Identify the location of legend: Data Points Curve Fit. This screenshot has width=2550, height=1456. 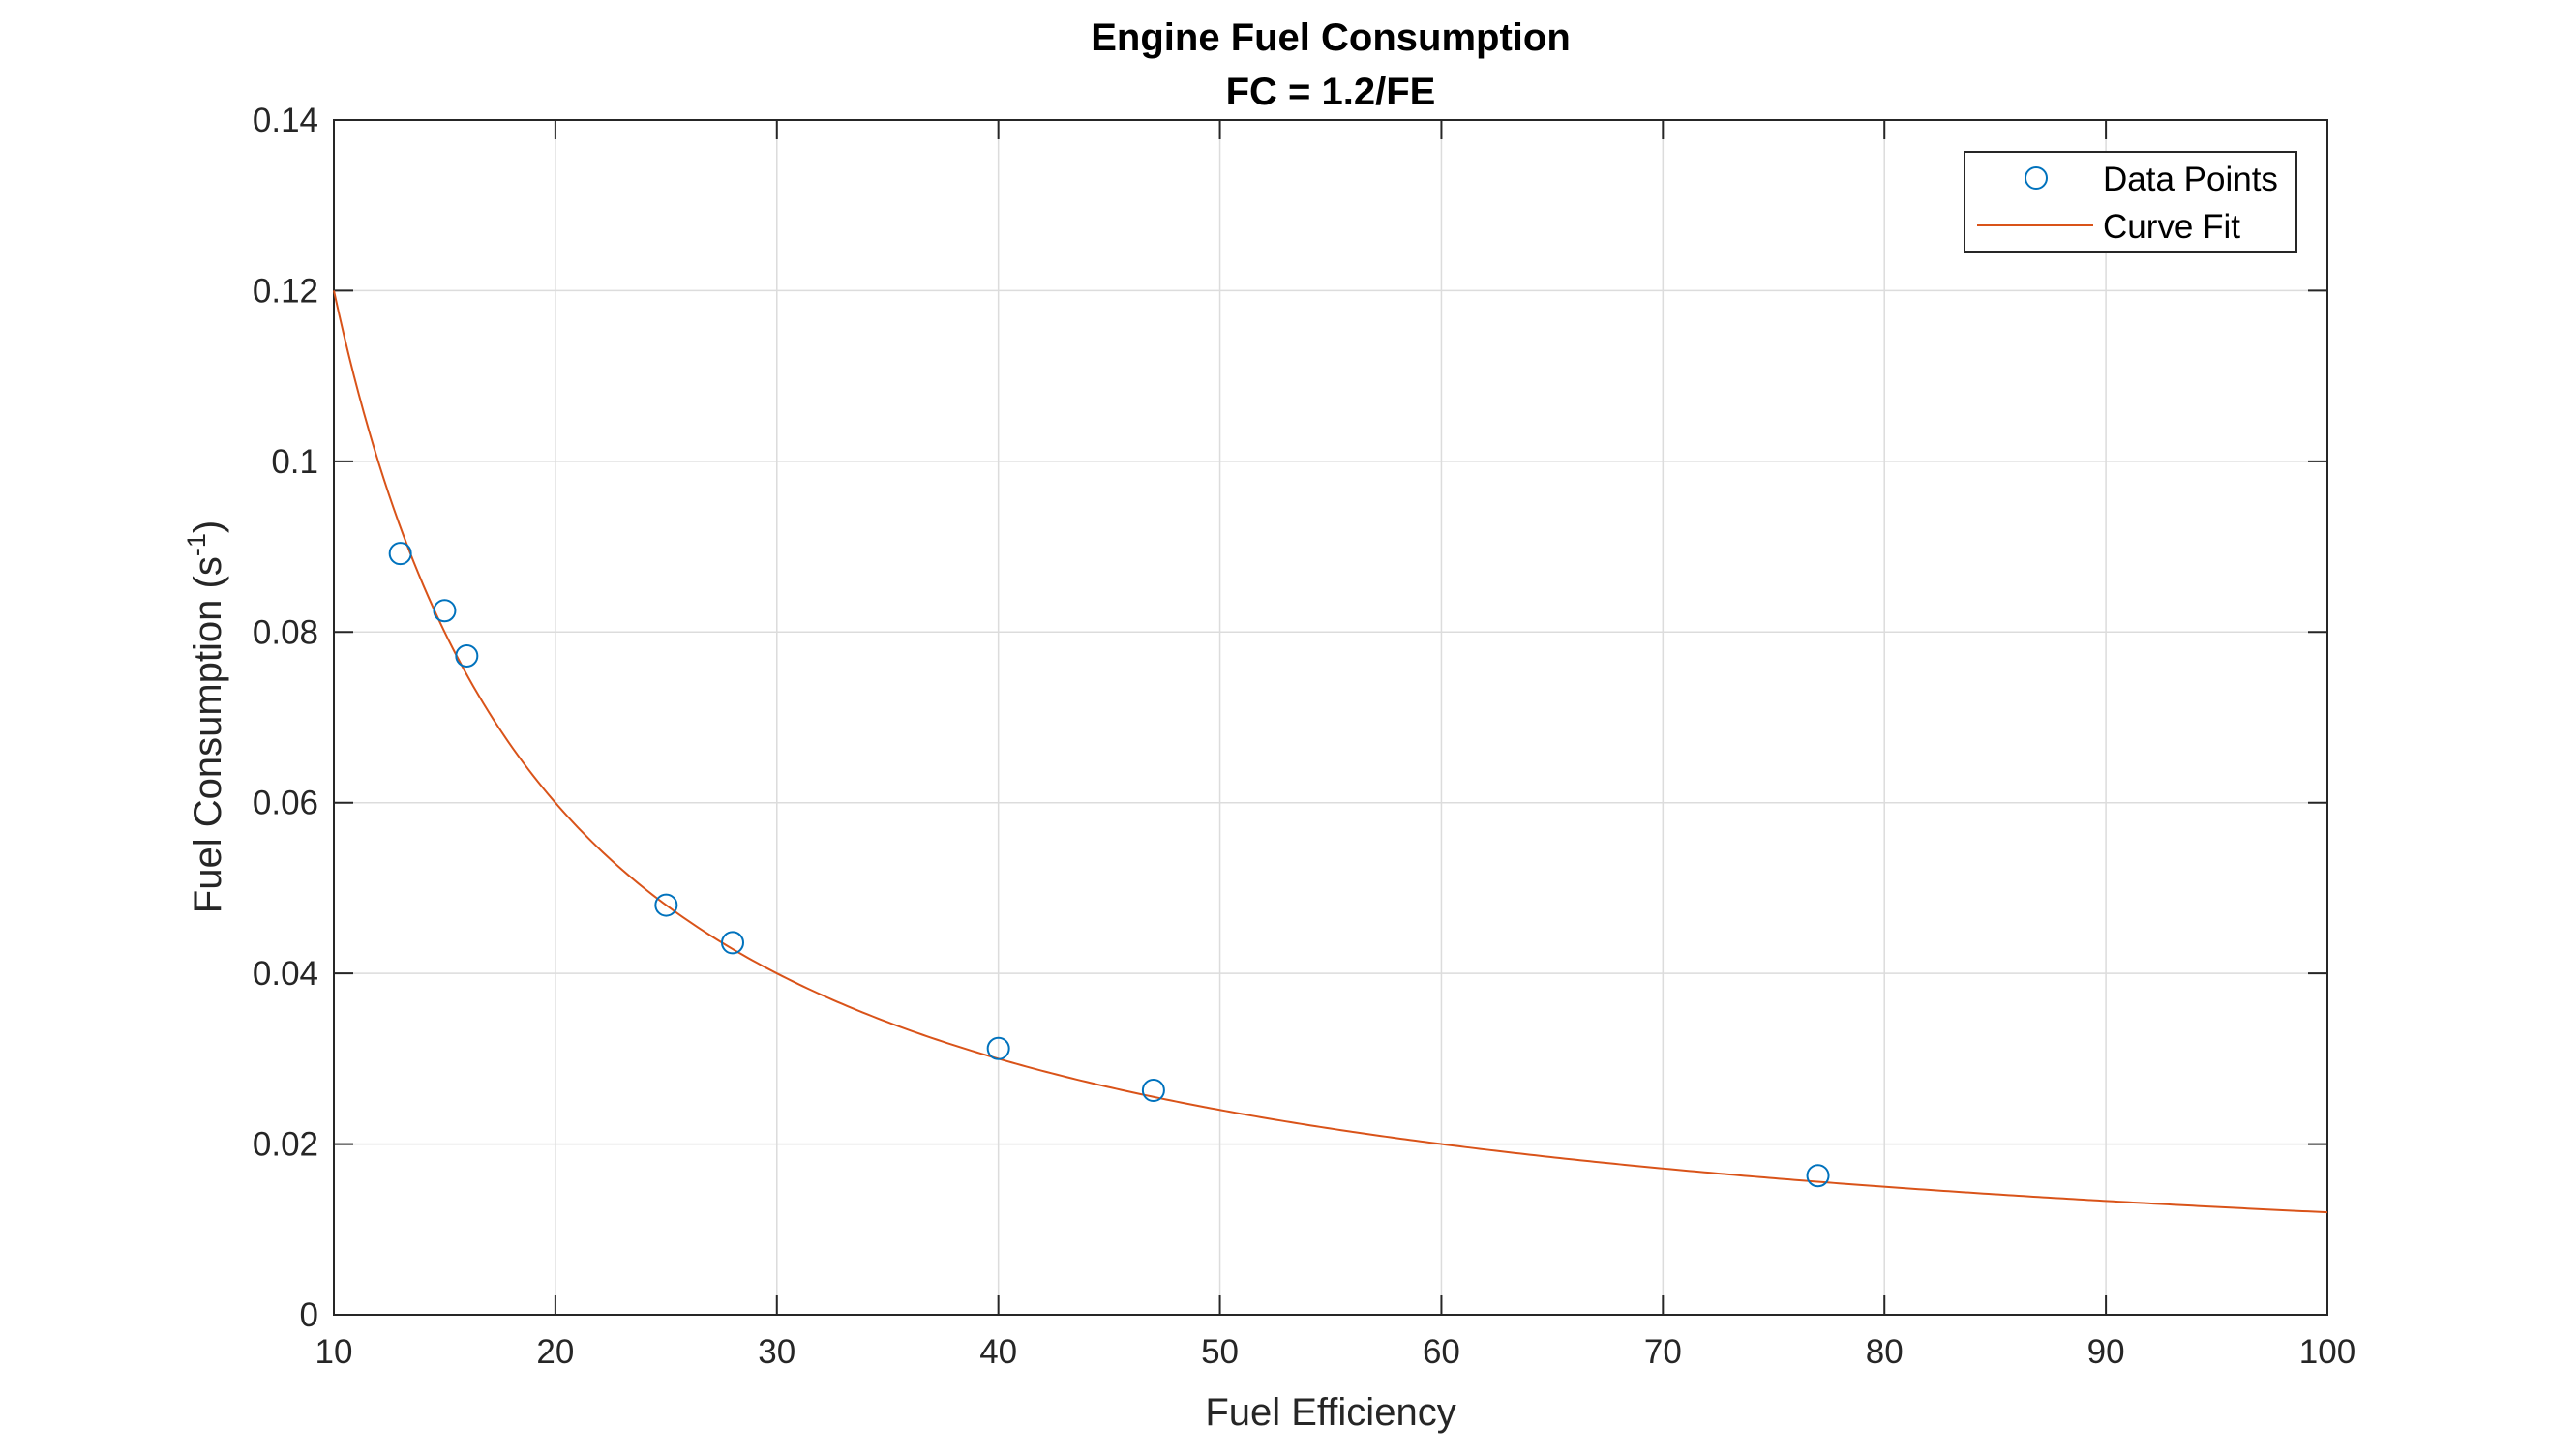
(2131, 202).